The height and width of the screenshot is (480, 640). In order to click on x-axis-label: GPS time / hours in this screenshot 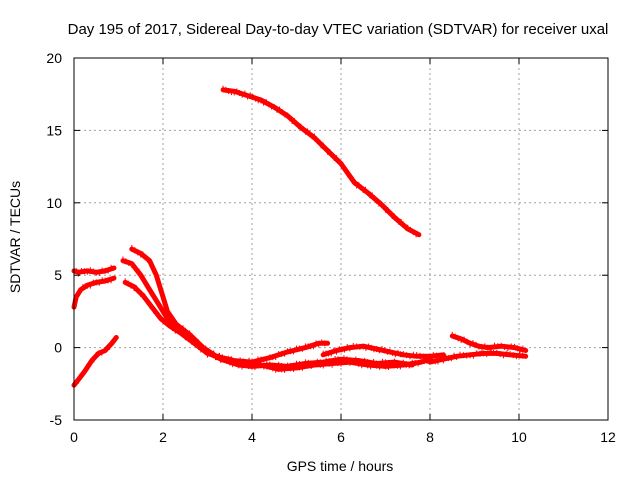, I will do `click(340, 466)`.